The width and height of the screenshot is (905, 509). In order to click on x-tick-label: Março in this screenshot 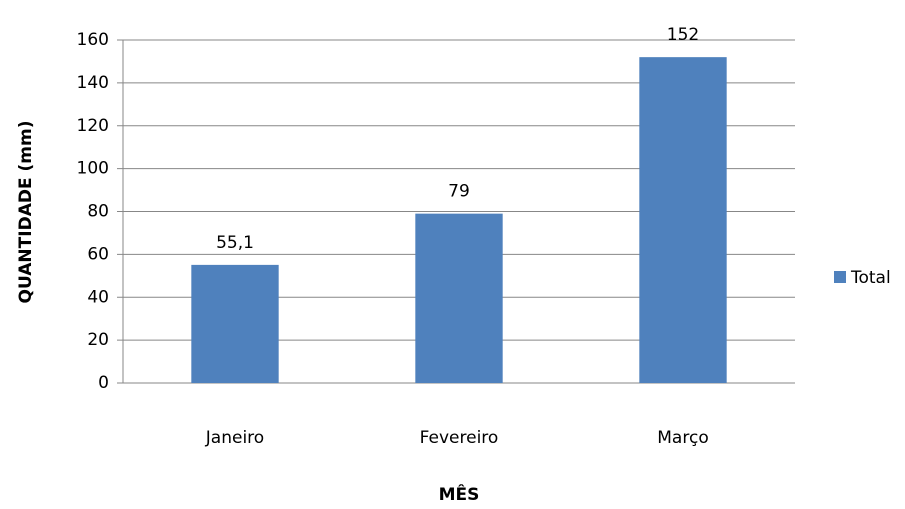, I will do `click(682, 438)`.